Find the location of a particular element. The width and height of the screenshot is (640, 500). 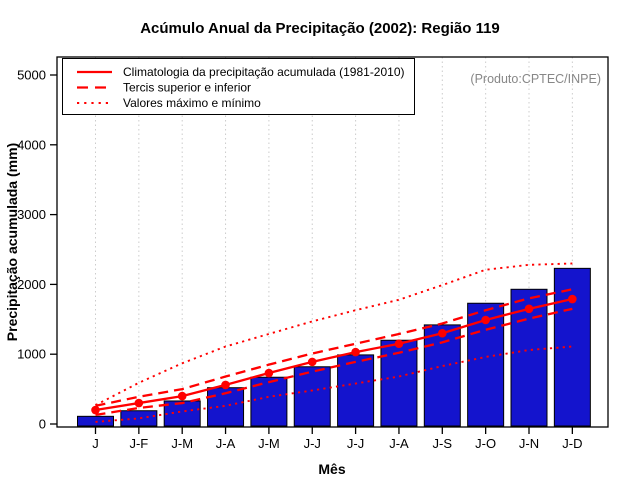

y-tick-label: 4000 is located at coordinates (31, 144).